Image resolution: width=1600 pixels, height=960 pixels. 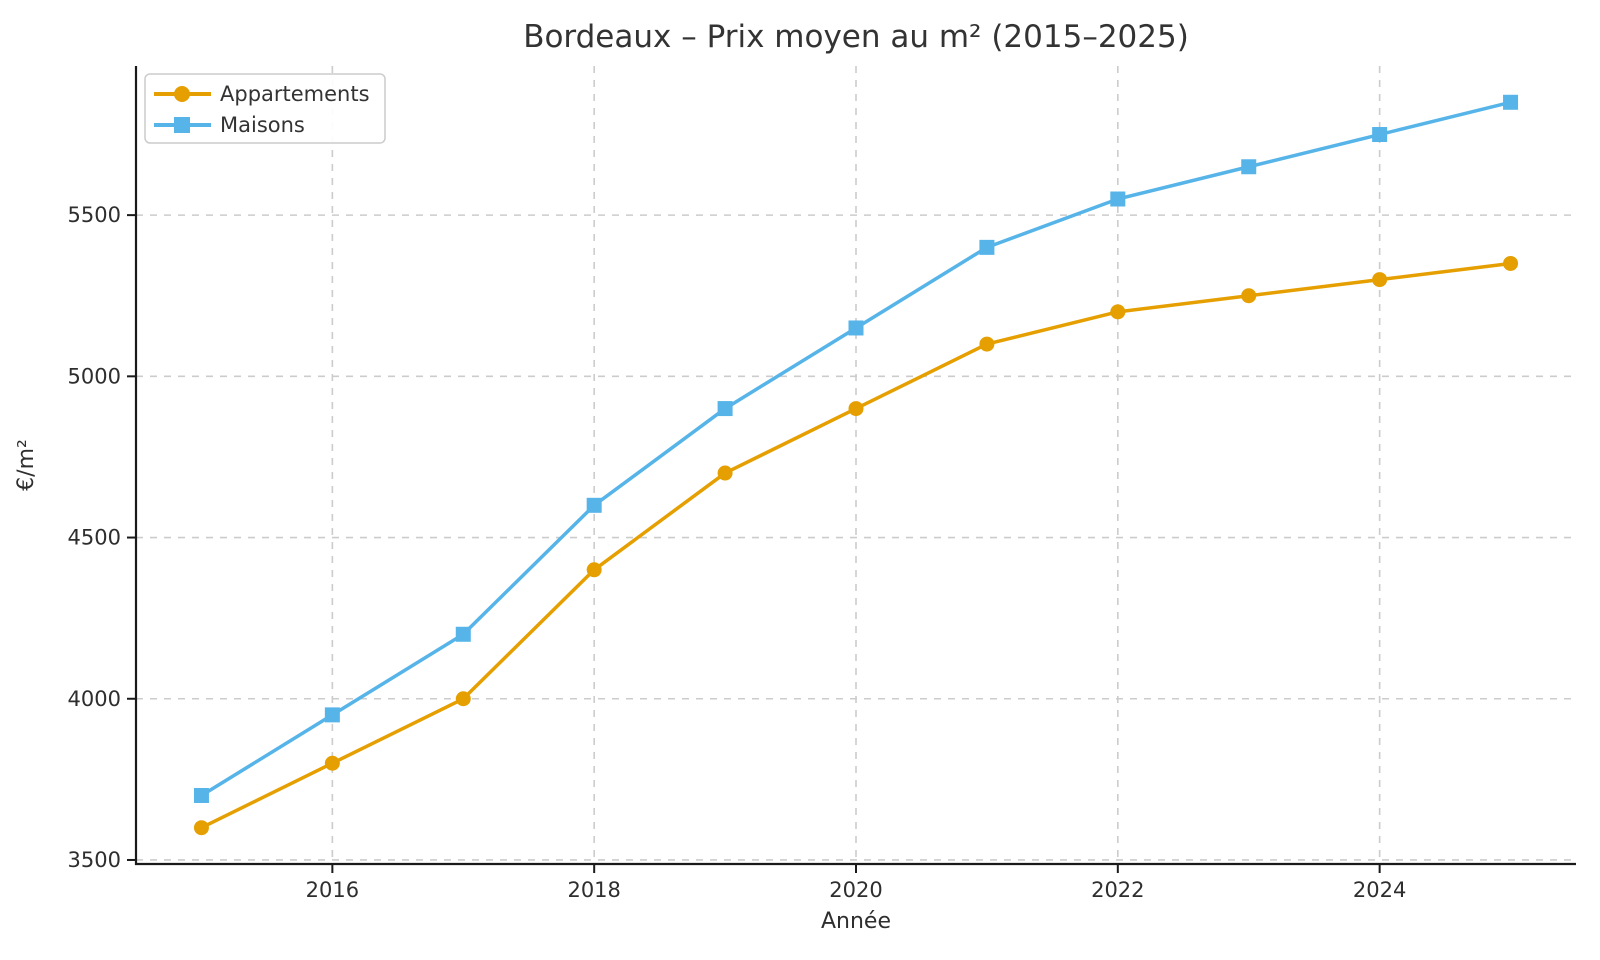 What do you see at coordinates (94, 860) in the screenshot?
I see `y-tick-label-3500: 3500` at bounding box center [94, 860].